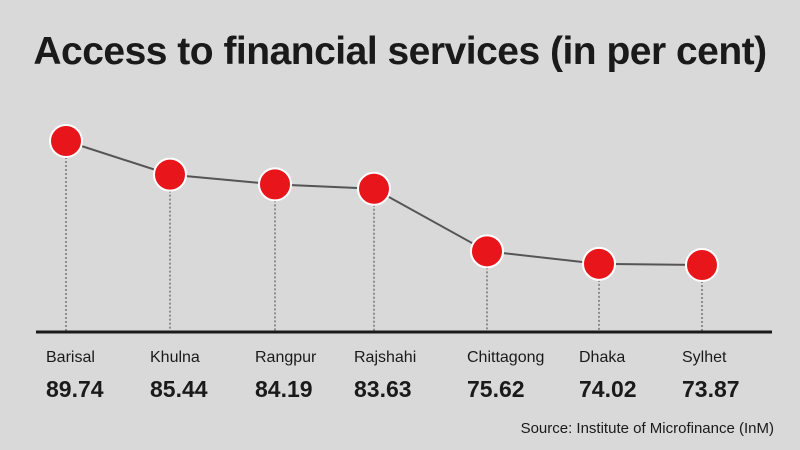  Describe the element at coordinates (179, 389) in the screenshot. I see `value-label-khulna: 85.44` at that location.